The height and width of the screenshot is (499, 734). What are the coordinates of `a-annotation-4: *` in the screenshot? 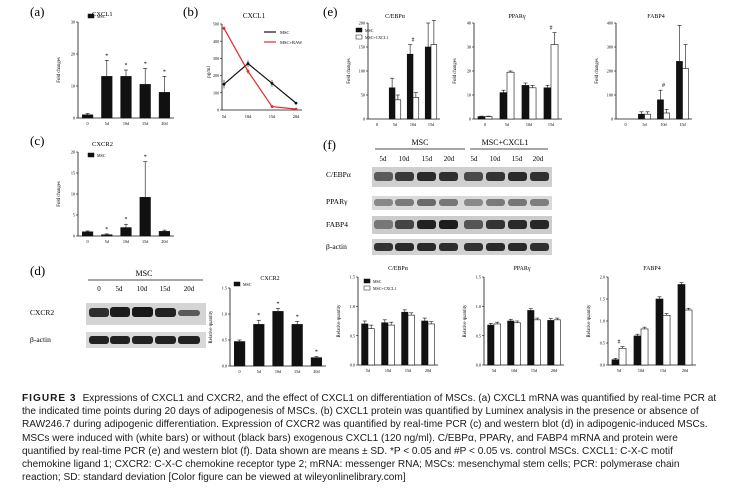 It's located at (164, 72).